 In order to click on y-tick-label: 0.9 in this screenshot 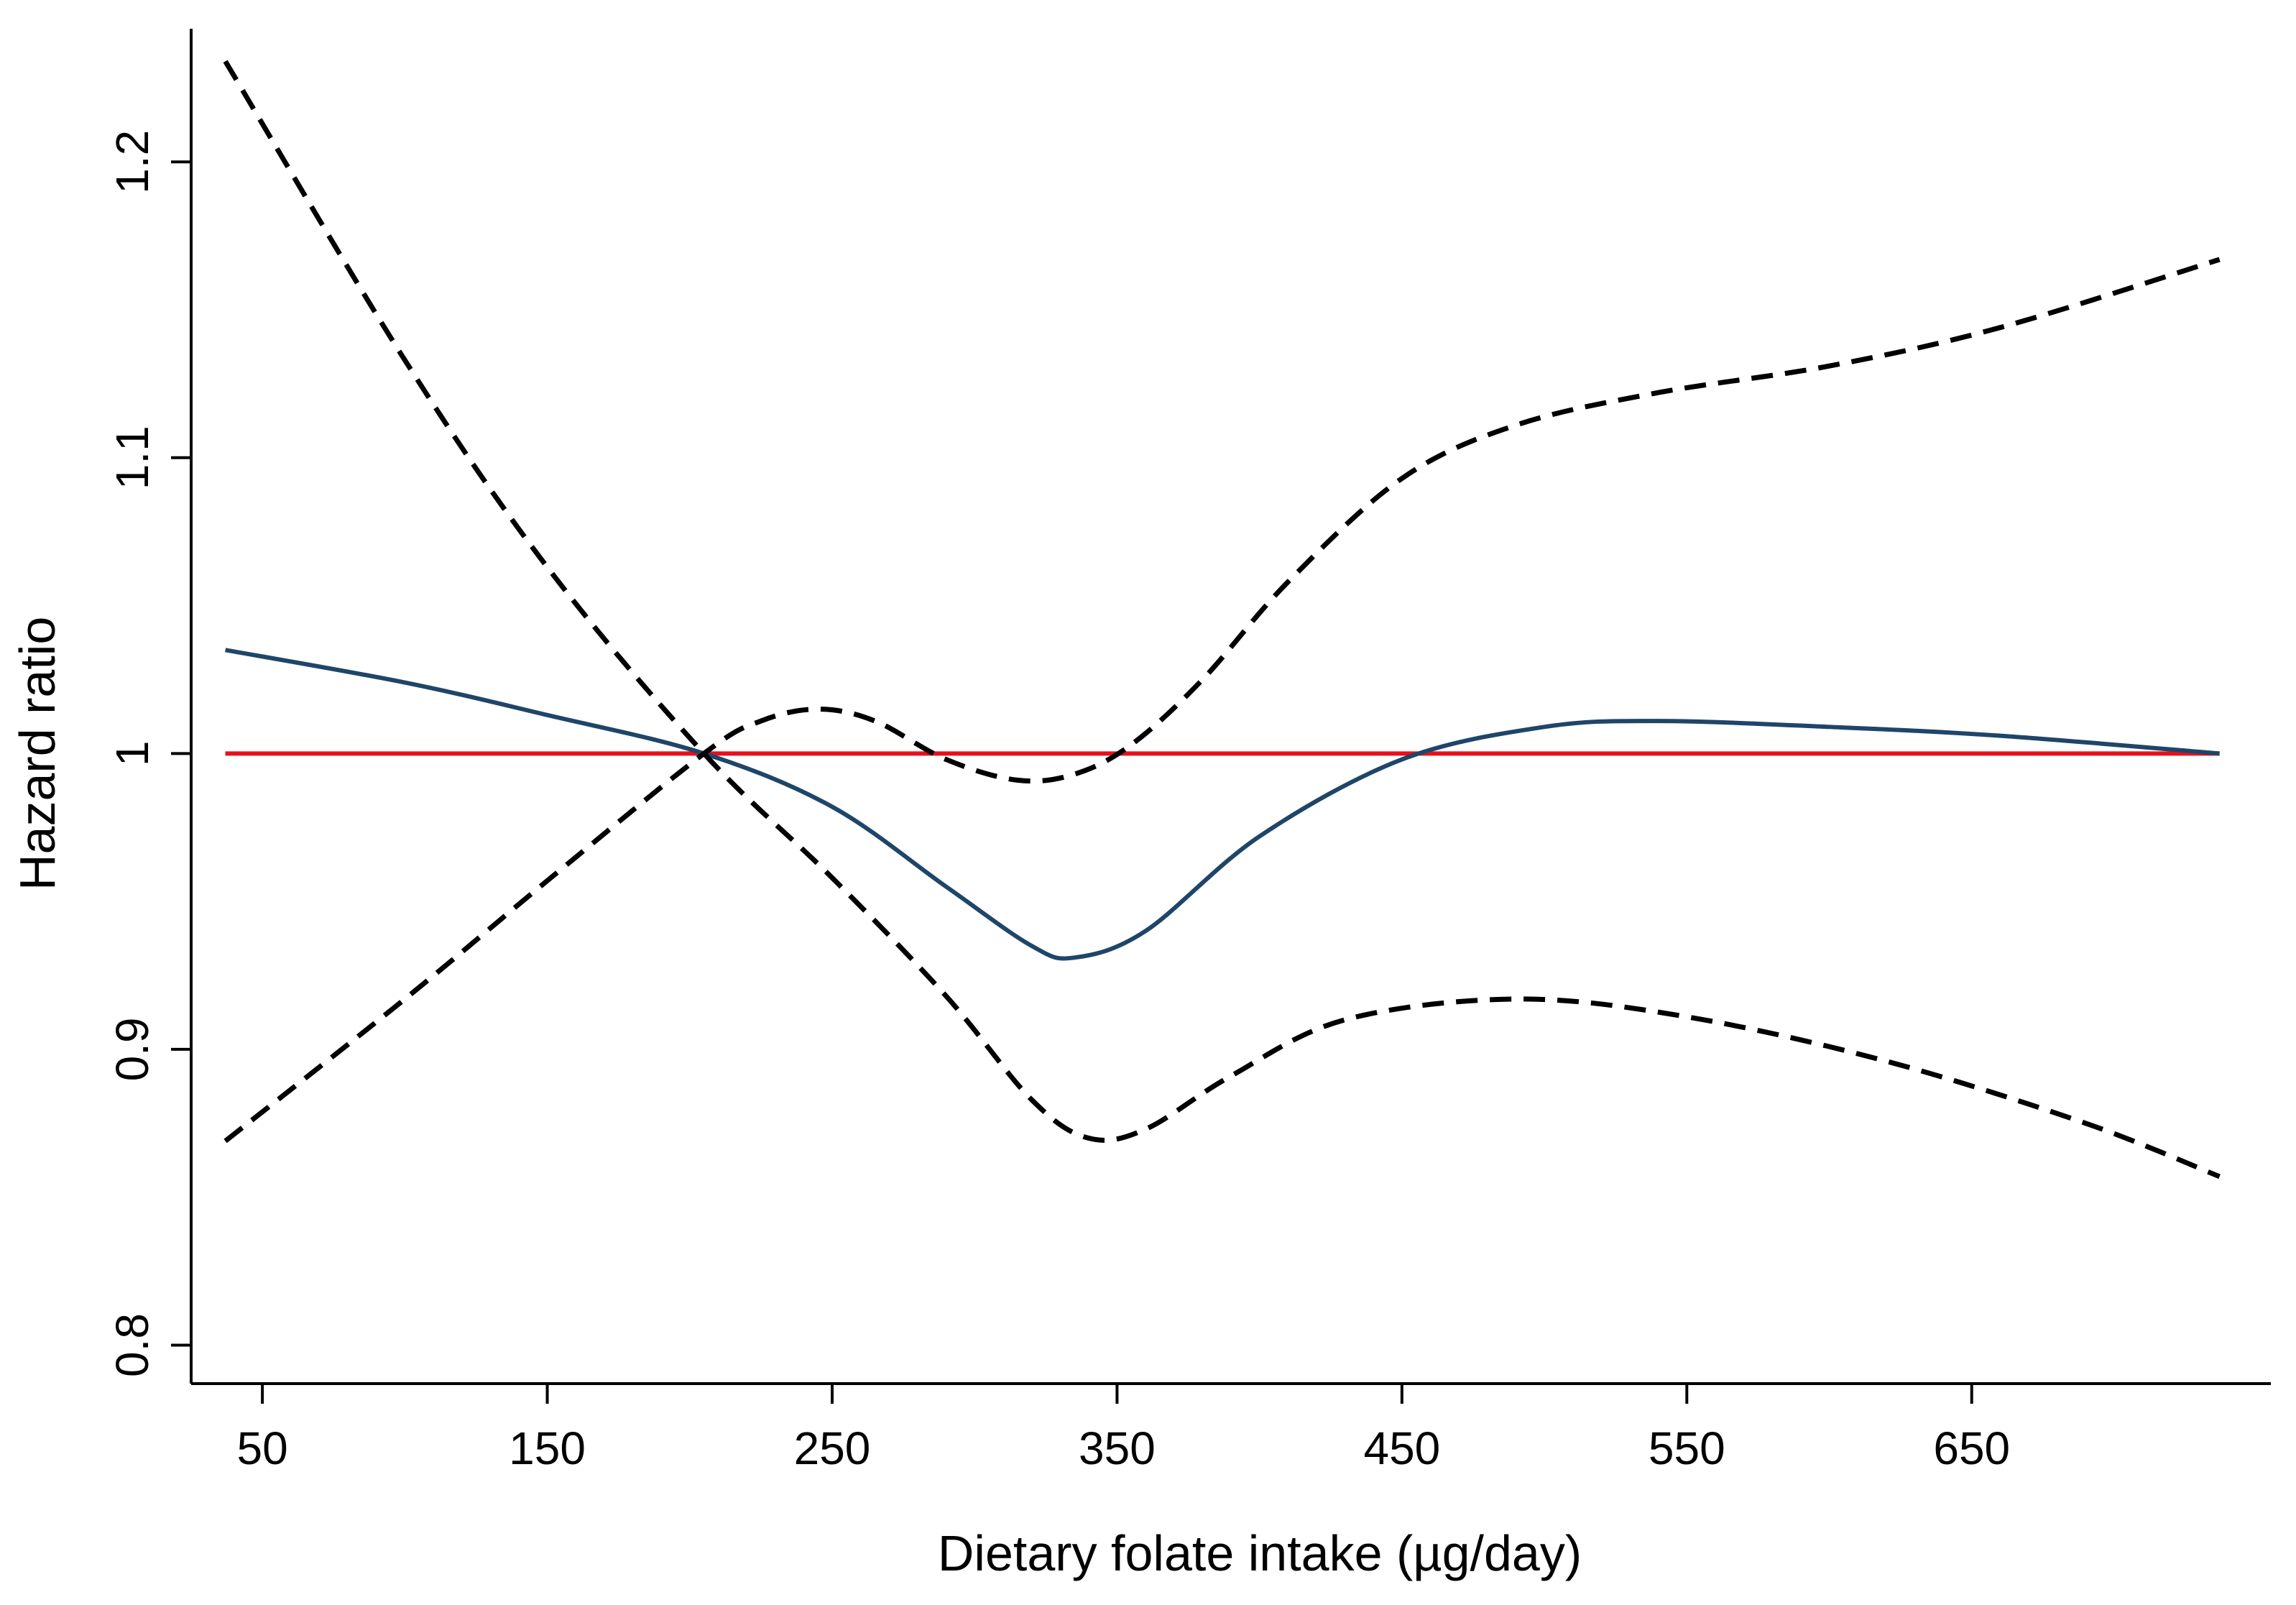, I will do `click(132, 1049)`.